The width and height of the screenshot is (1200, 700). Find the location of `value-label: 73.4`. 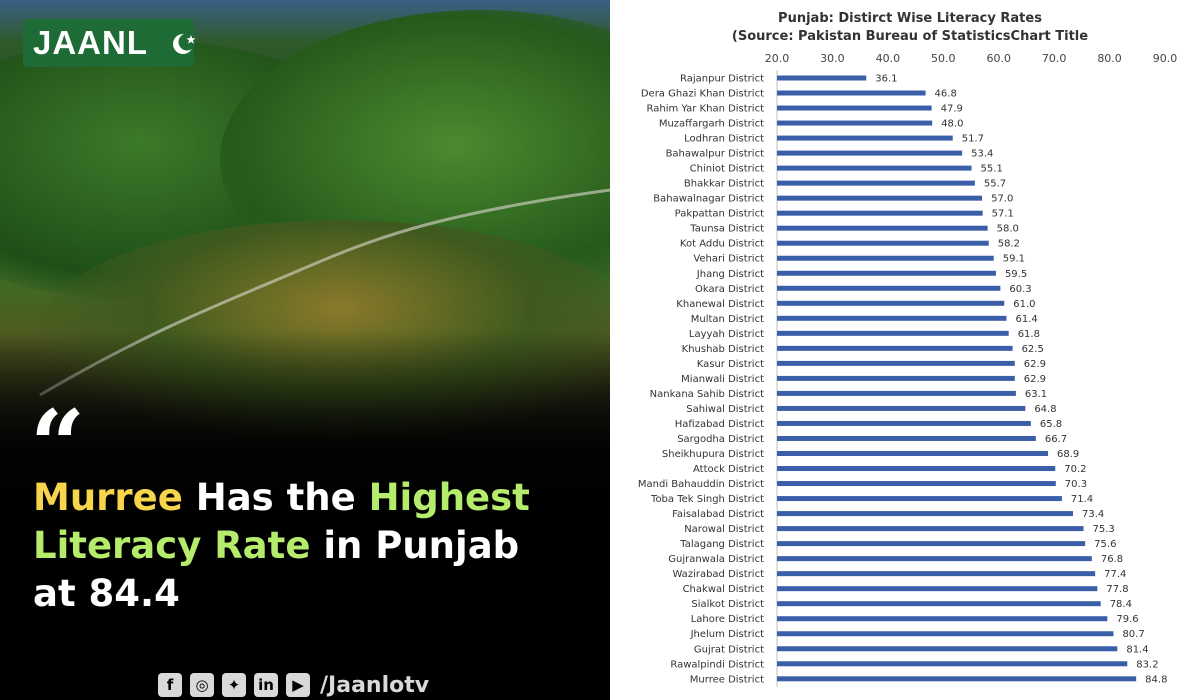

value-label: 73.4 is located at coordinates (1093, 514).